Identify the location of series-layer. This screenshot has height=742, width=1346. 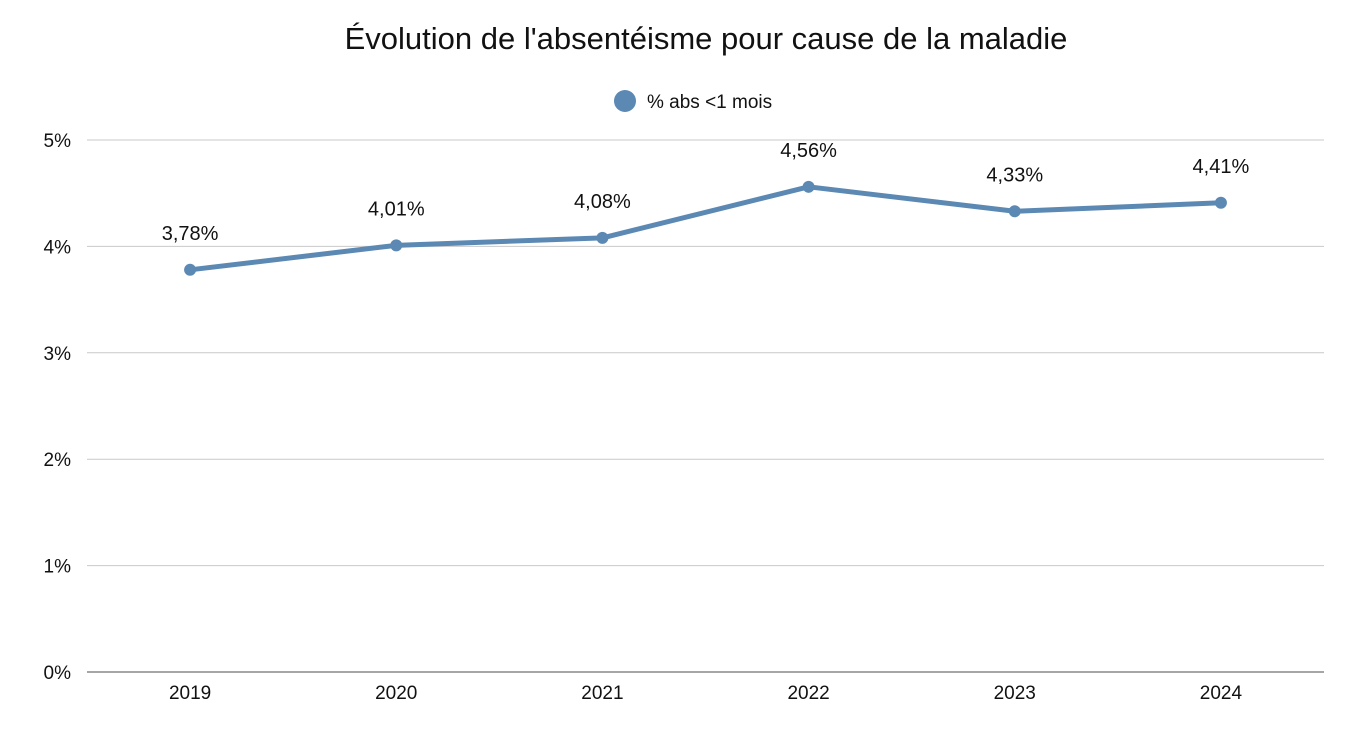
(705, 228).